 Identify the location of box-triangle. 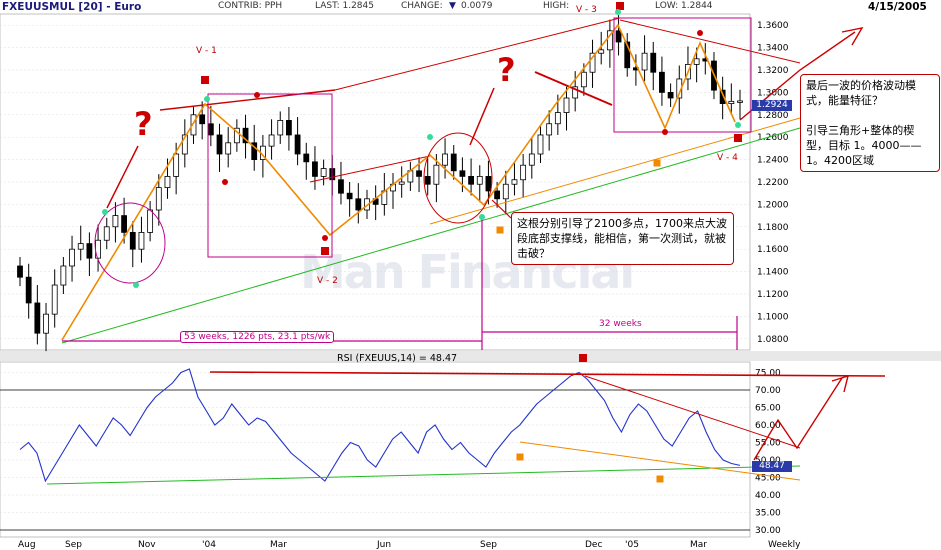
(682, 75).